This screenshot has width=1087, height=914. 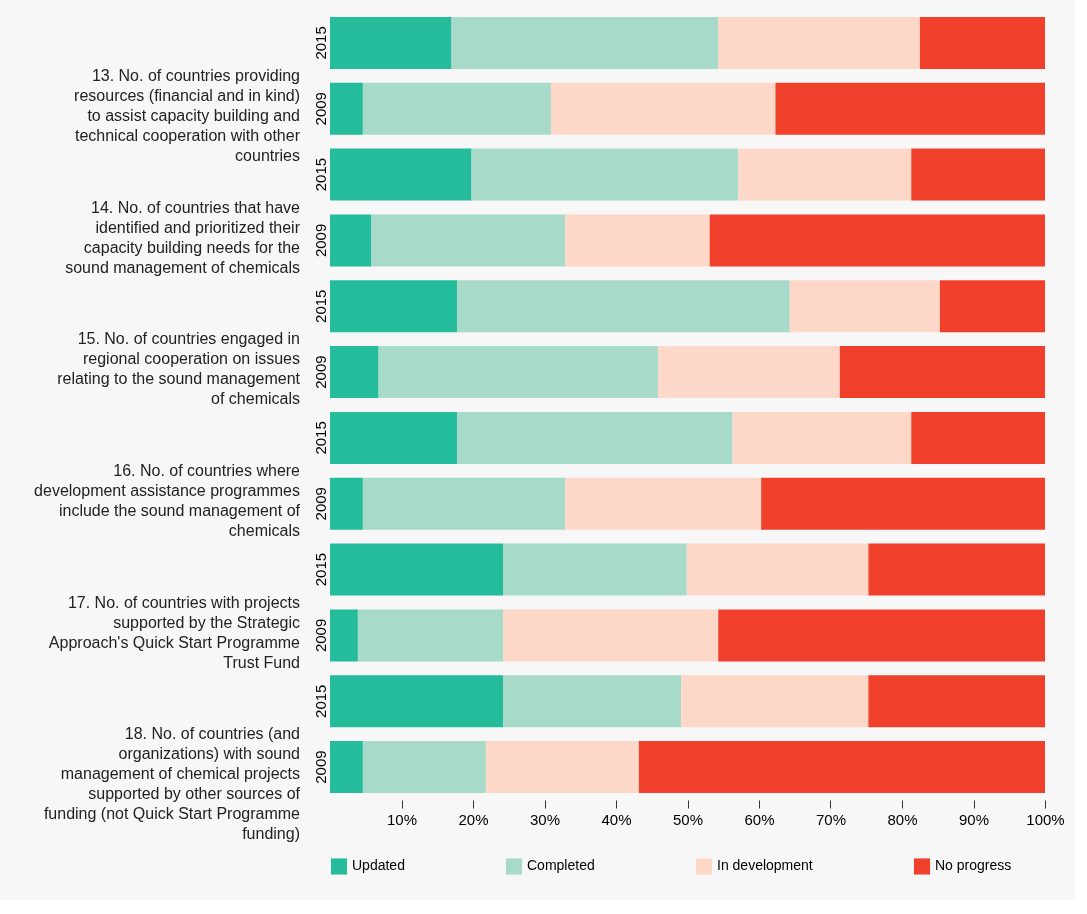 I want to click on x-tick-label: 90%, so click(x=974, y=819).